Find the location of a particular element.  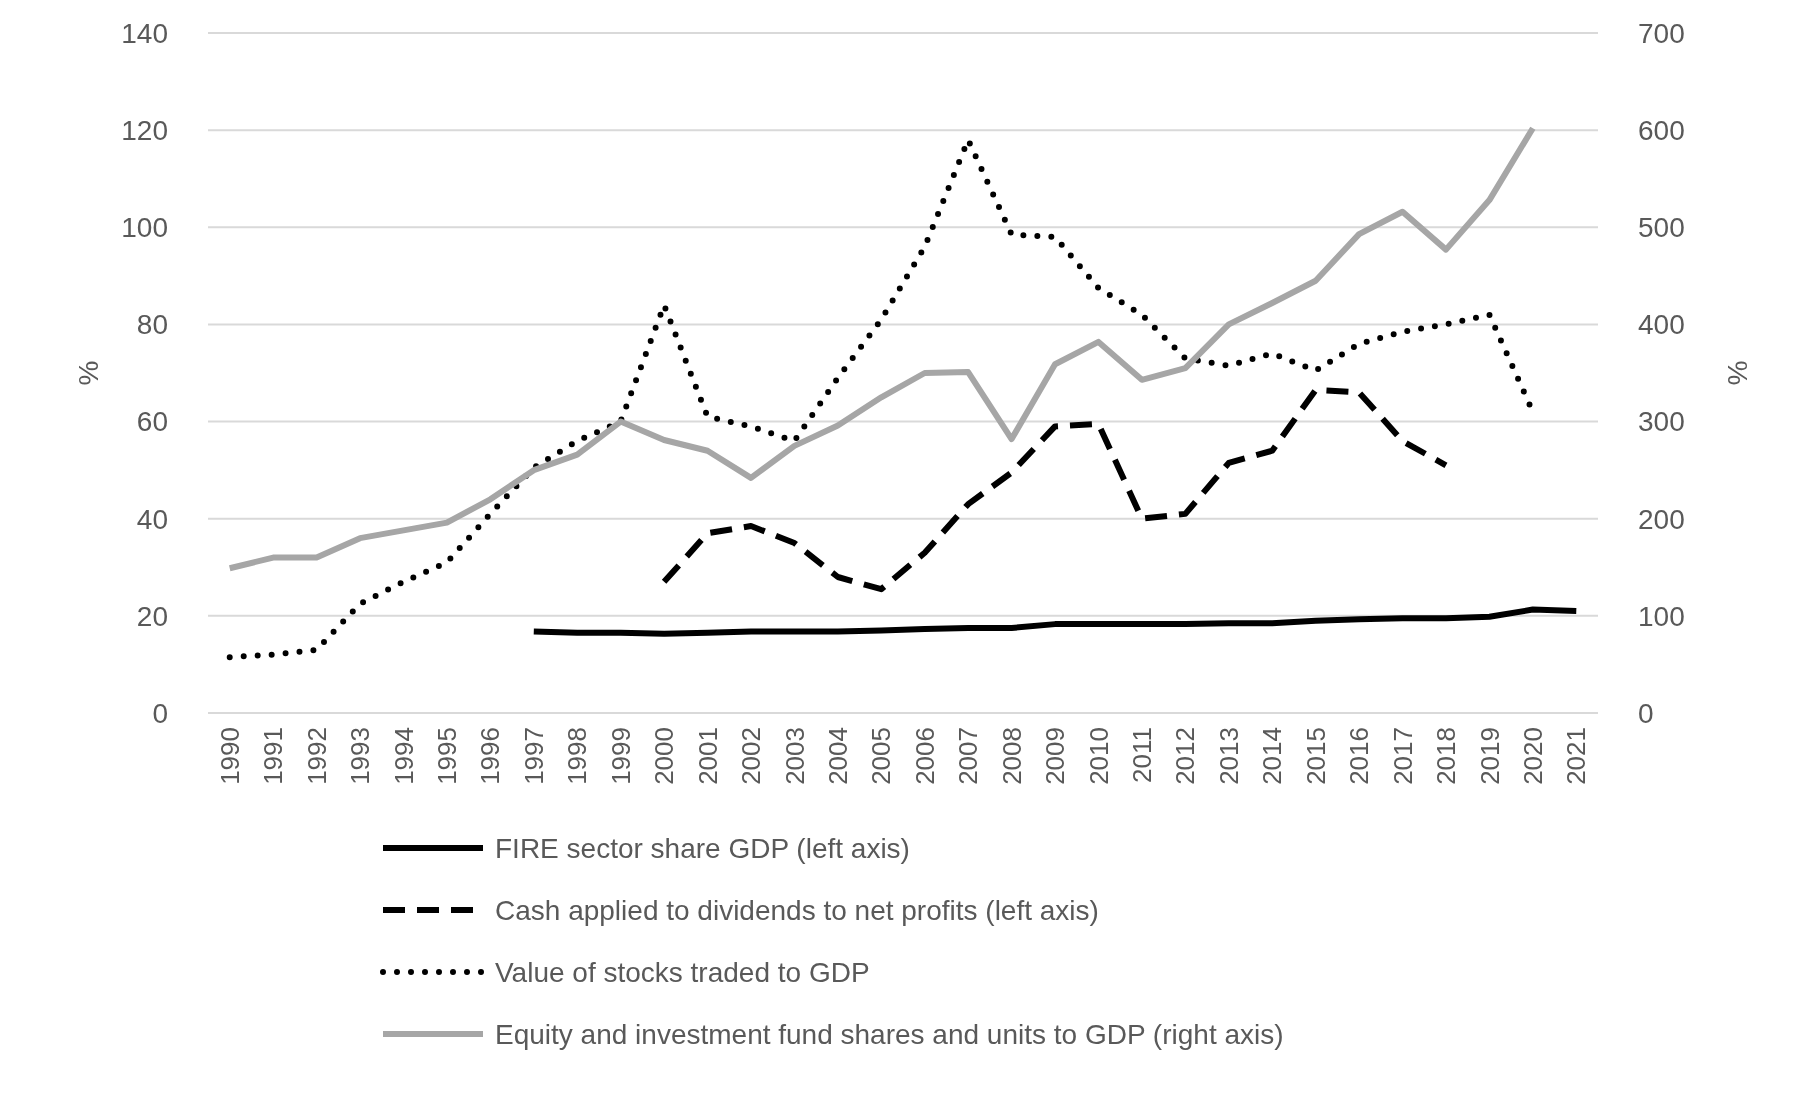

y2-axis-title: % is located at coordinates (1737, 373).